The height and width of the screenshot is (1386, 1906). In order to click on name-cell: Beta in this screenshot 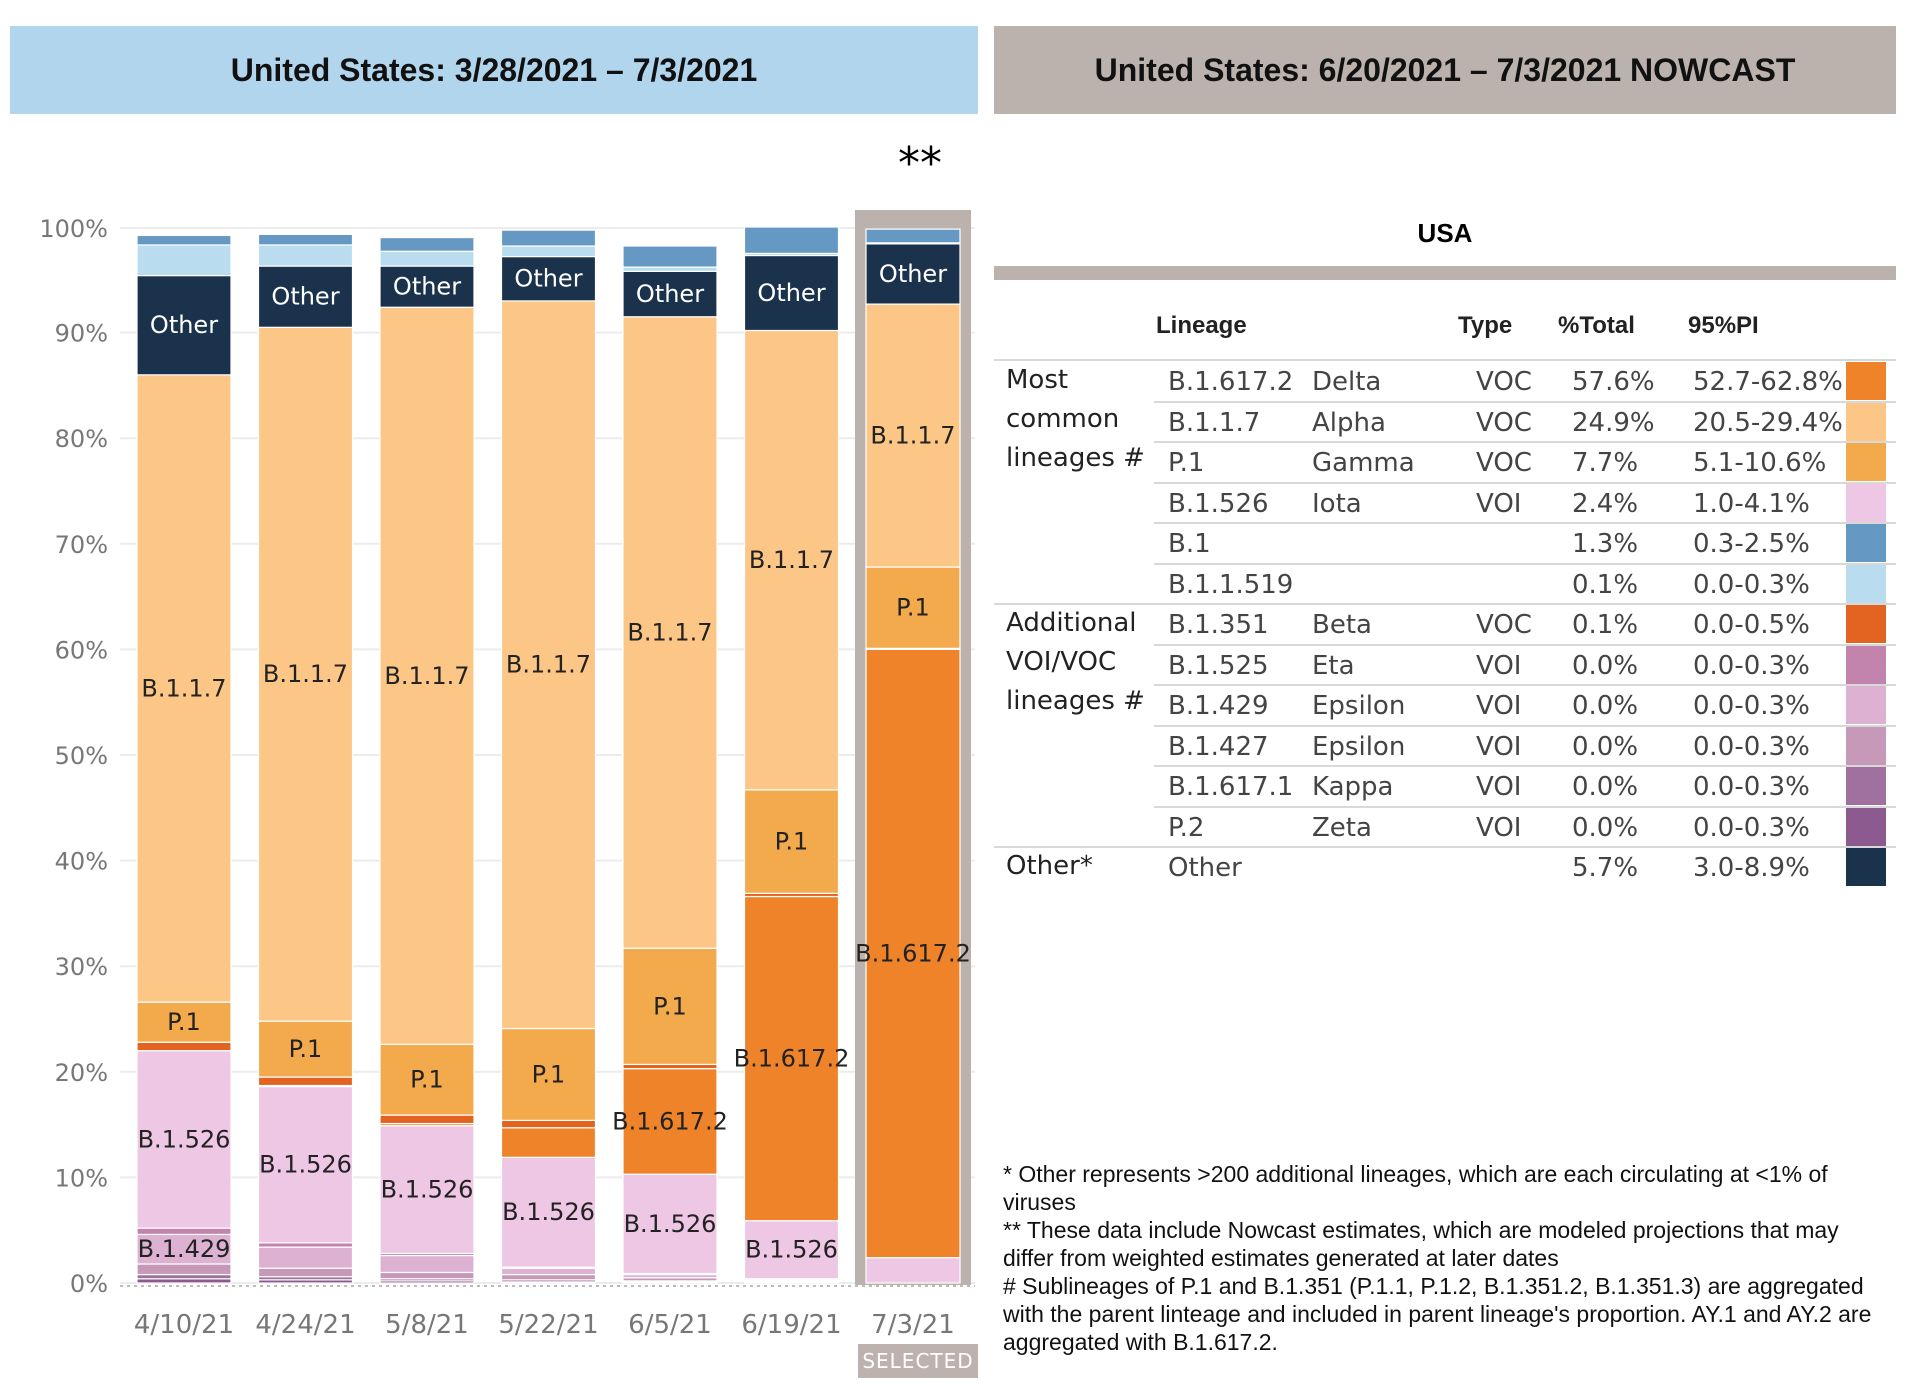, I will do `click(1342, 625)`.